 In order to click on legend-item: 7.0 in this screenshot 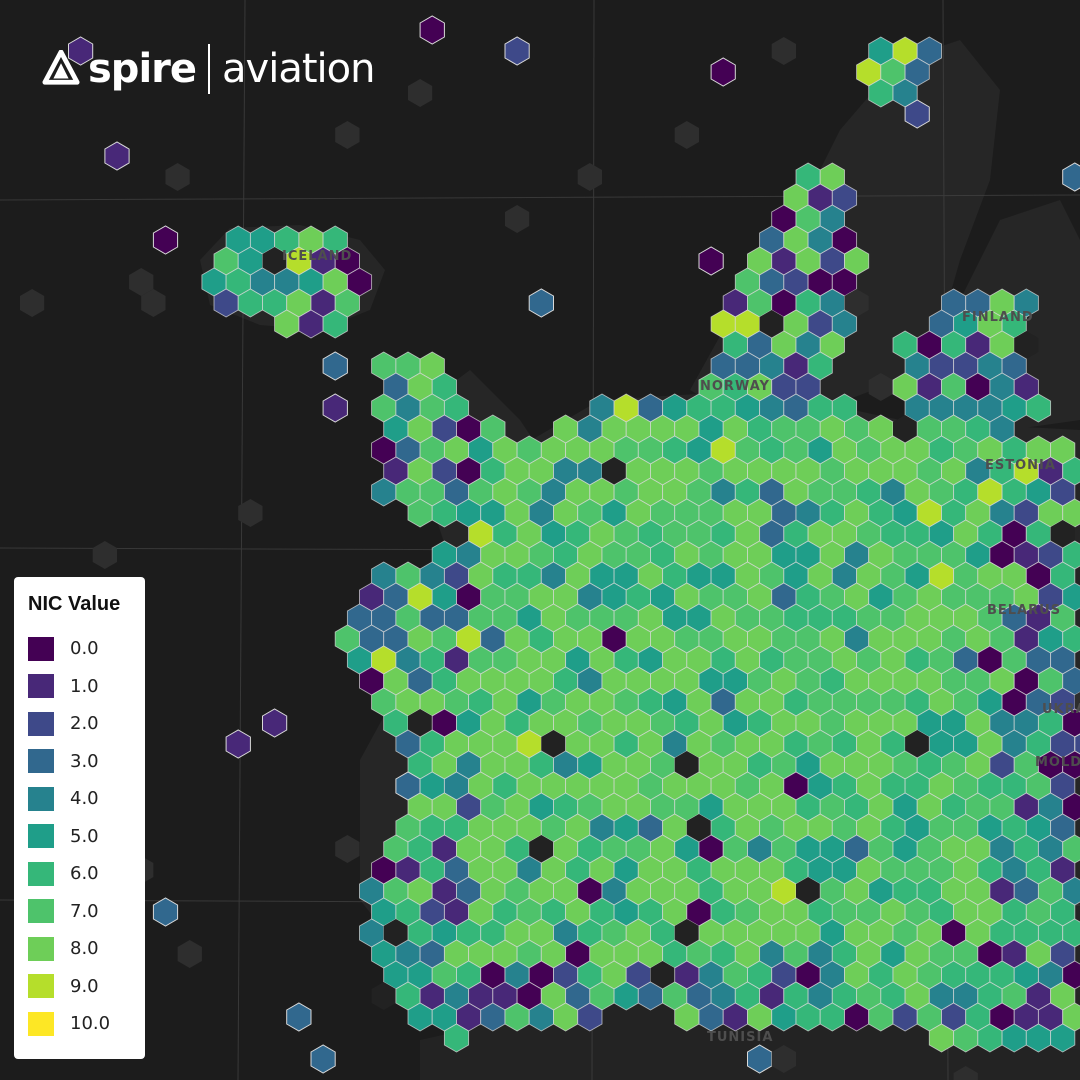, I will do `click(79, 912)`.